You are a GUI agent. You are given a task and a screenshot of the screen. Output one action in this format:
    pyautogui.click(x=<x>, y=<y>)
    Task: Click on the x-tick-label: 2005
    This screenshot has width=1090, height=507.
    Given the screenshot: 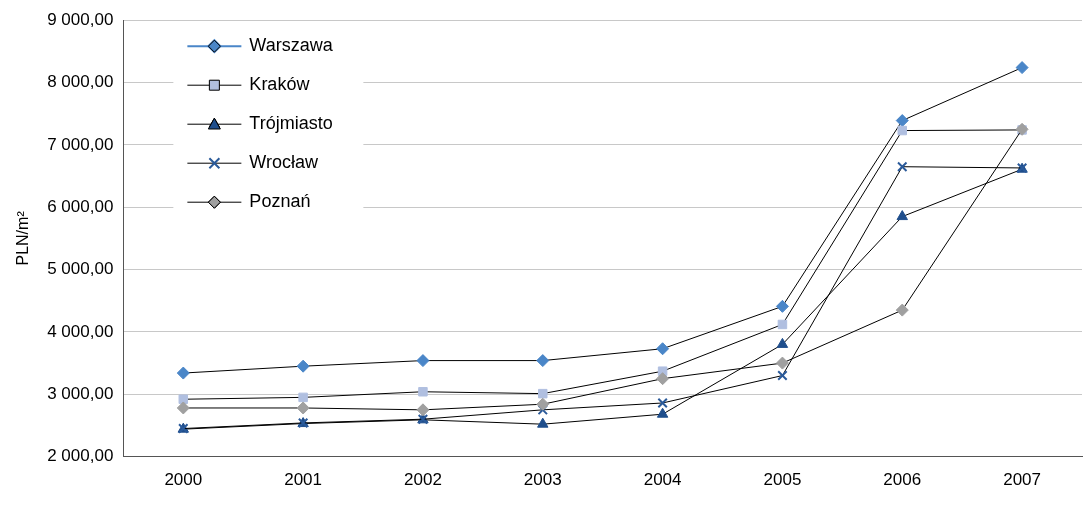 What is the action you would take?
    pyautogui.click(x=782, y=480)
    